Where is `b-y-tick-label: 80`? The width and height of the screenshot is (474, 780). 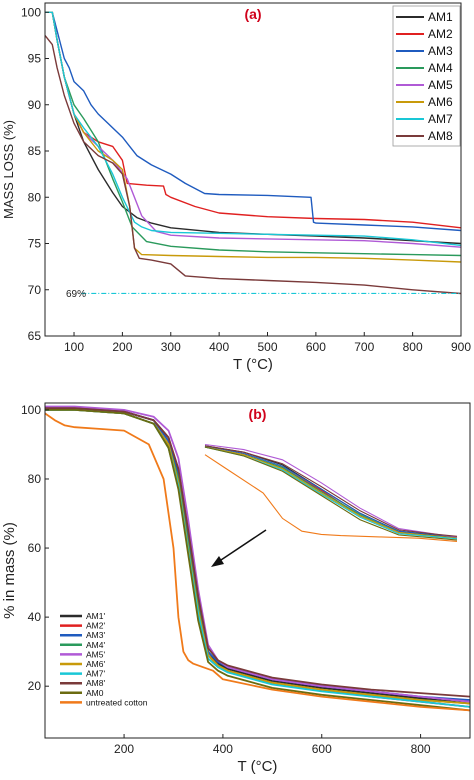
b-y-tick-label: 80 is located at coordinates (35, 479).